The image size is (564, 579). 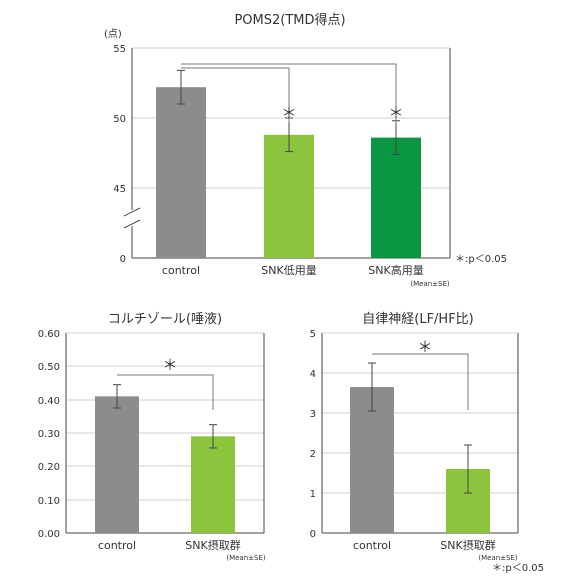 What do you see at coordinates (518, 568) in the screenshot?
I see `lfhf-p-note: ＊:p＜0.05` at bounding box center [518, 568].